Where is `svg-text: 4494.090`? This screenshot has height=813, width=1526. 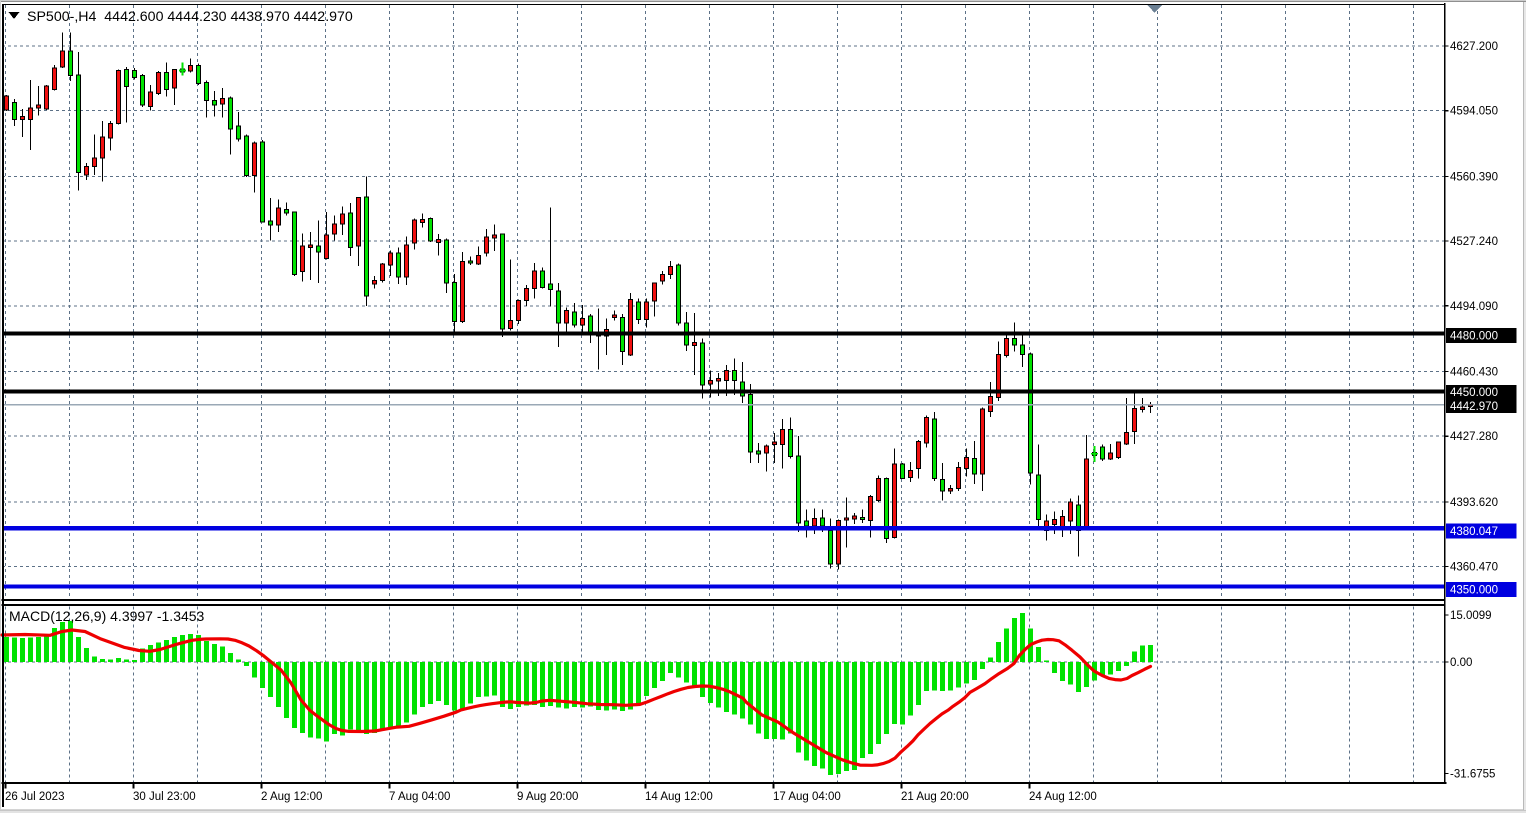
svg-text: 4494.090 is located at coordinates (1474, 307).